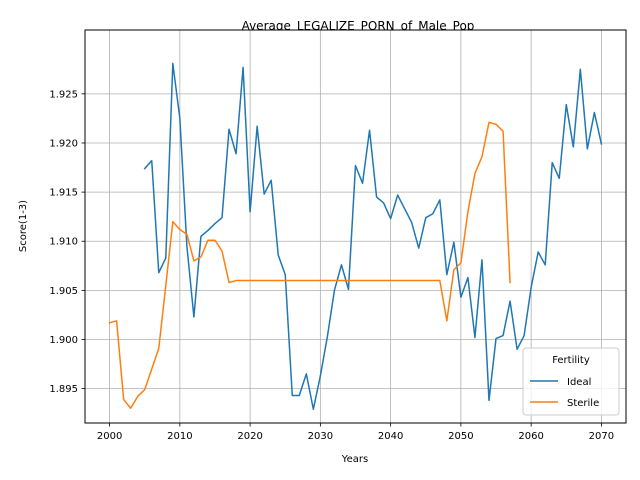 The height and width of the screenshot is (480, 640). I want to click on y-axis-ticks: 1.895 1.900 1.905 1.910 1.915 1.920 1.925, so click(67, 242).